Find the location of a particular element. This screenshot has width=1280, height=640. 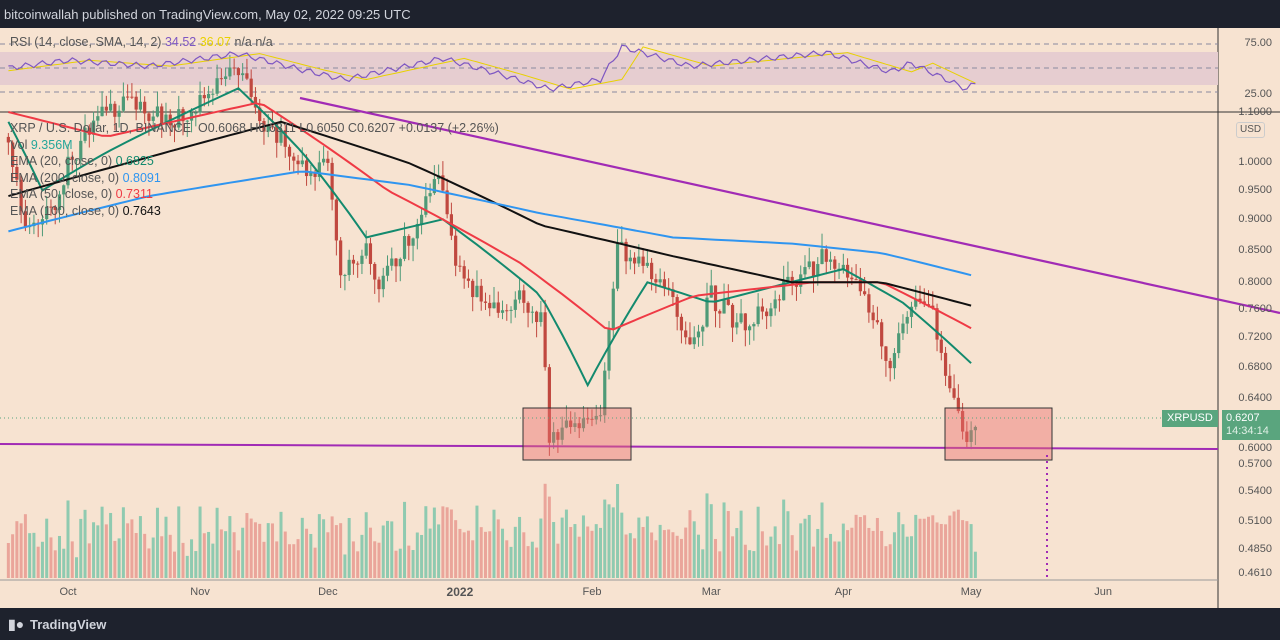

price-tick: 1.0000 is located at coordinates (1255, 162).